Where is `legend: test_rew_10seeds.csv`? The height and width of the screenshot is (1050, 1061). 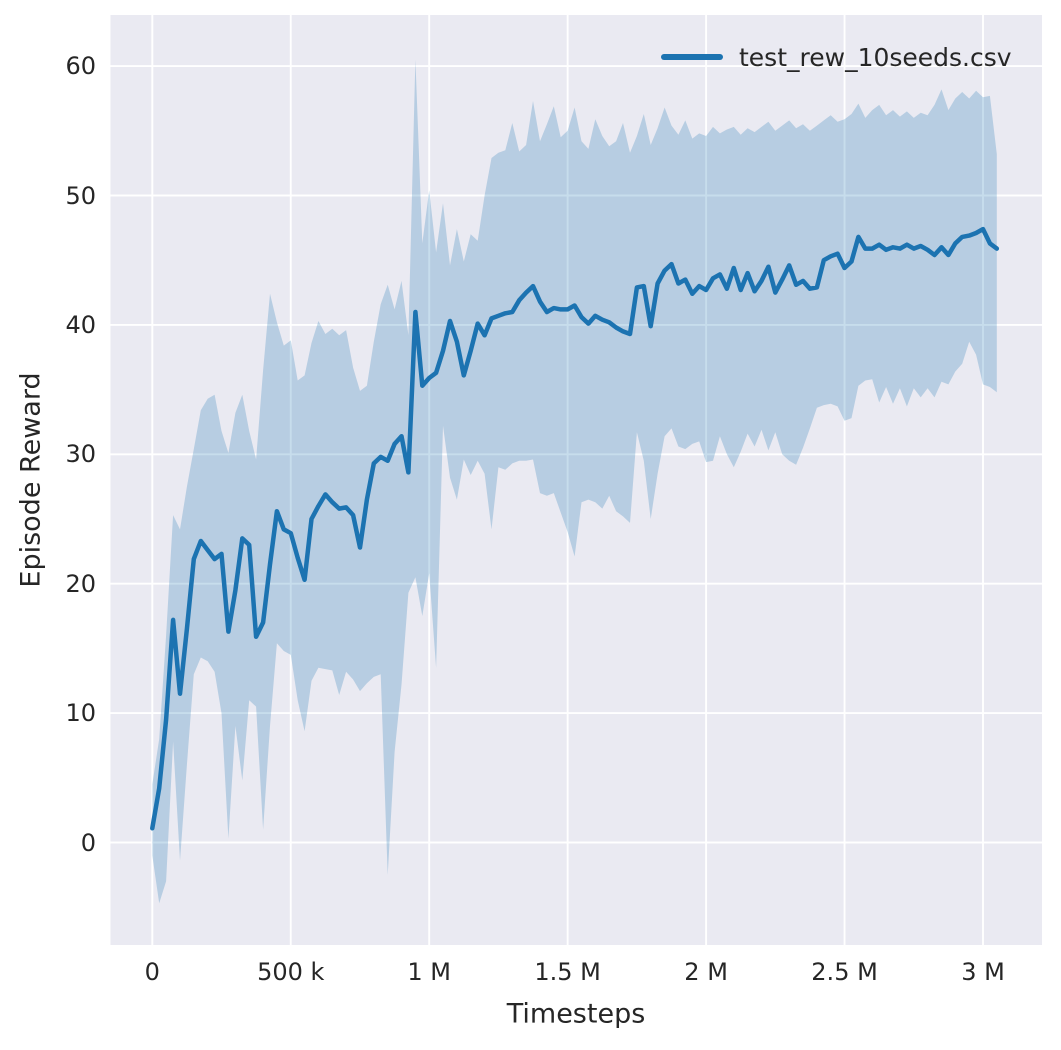
legend: test_rew_10seeds.csv is located at coordinates (836, 57).